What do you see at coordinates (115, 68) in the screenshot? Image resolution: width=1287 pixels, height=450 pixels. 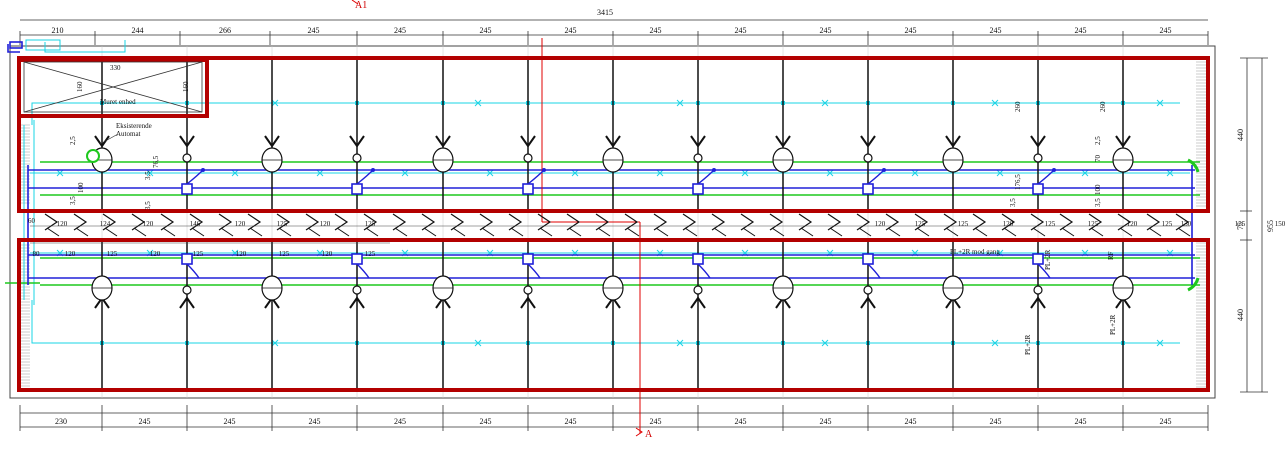 I see `room-box-width: 330` at bounding box center [115, 68].